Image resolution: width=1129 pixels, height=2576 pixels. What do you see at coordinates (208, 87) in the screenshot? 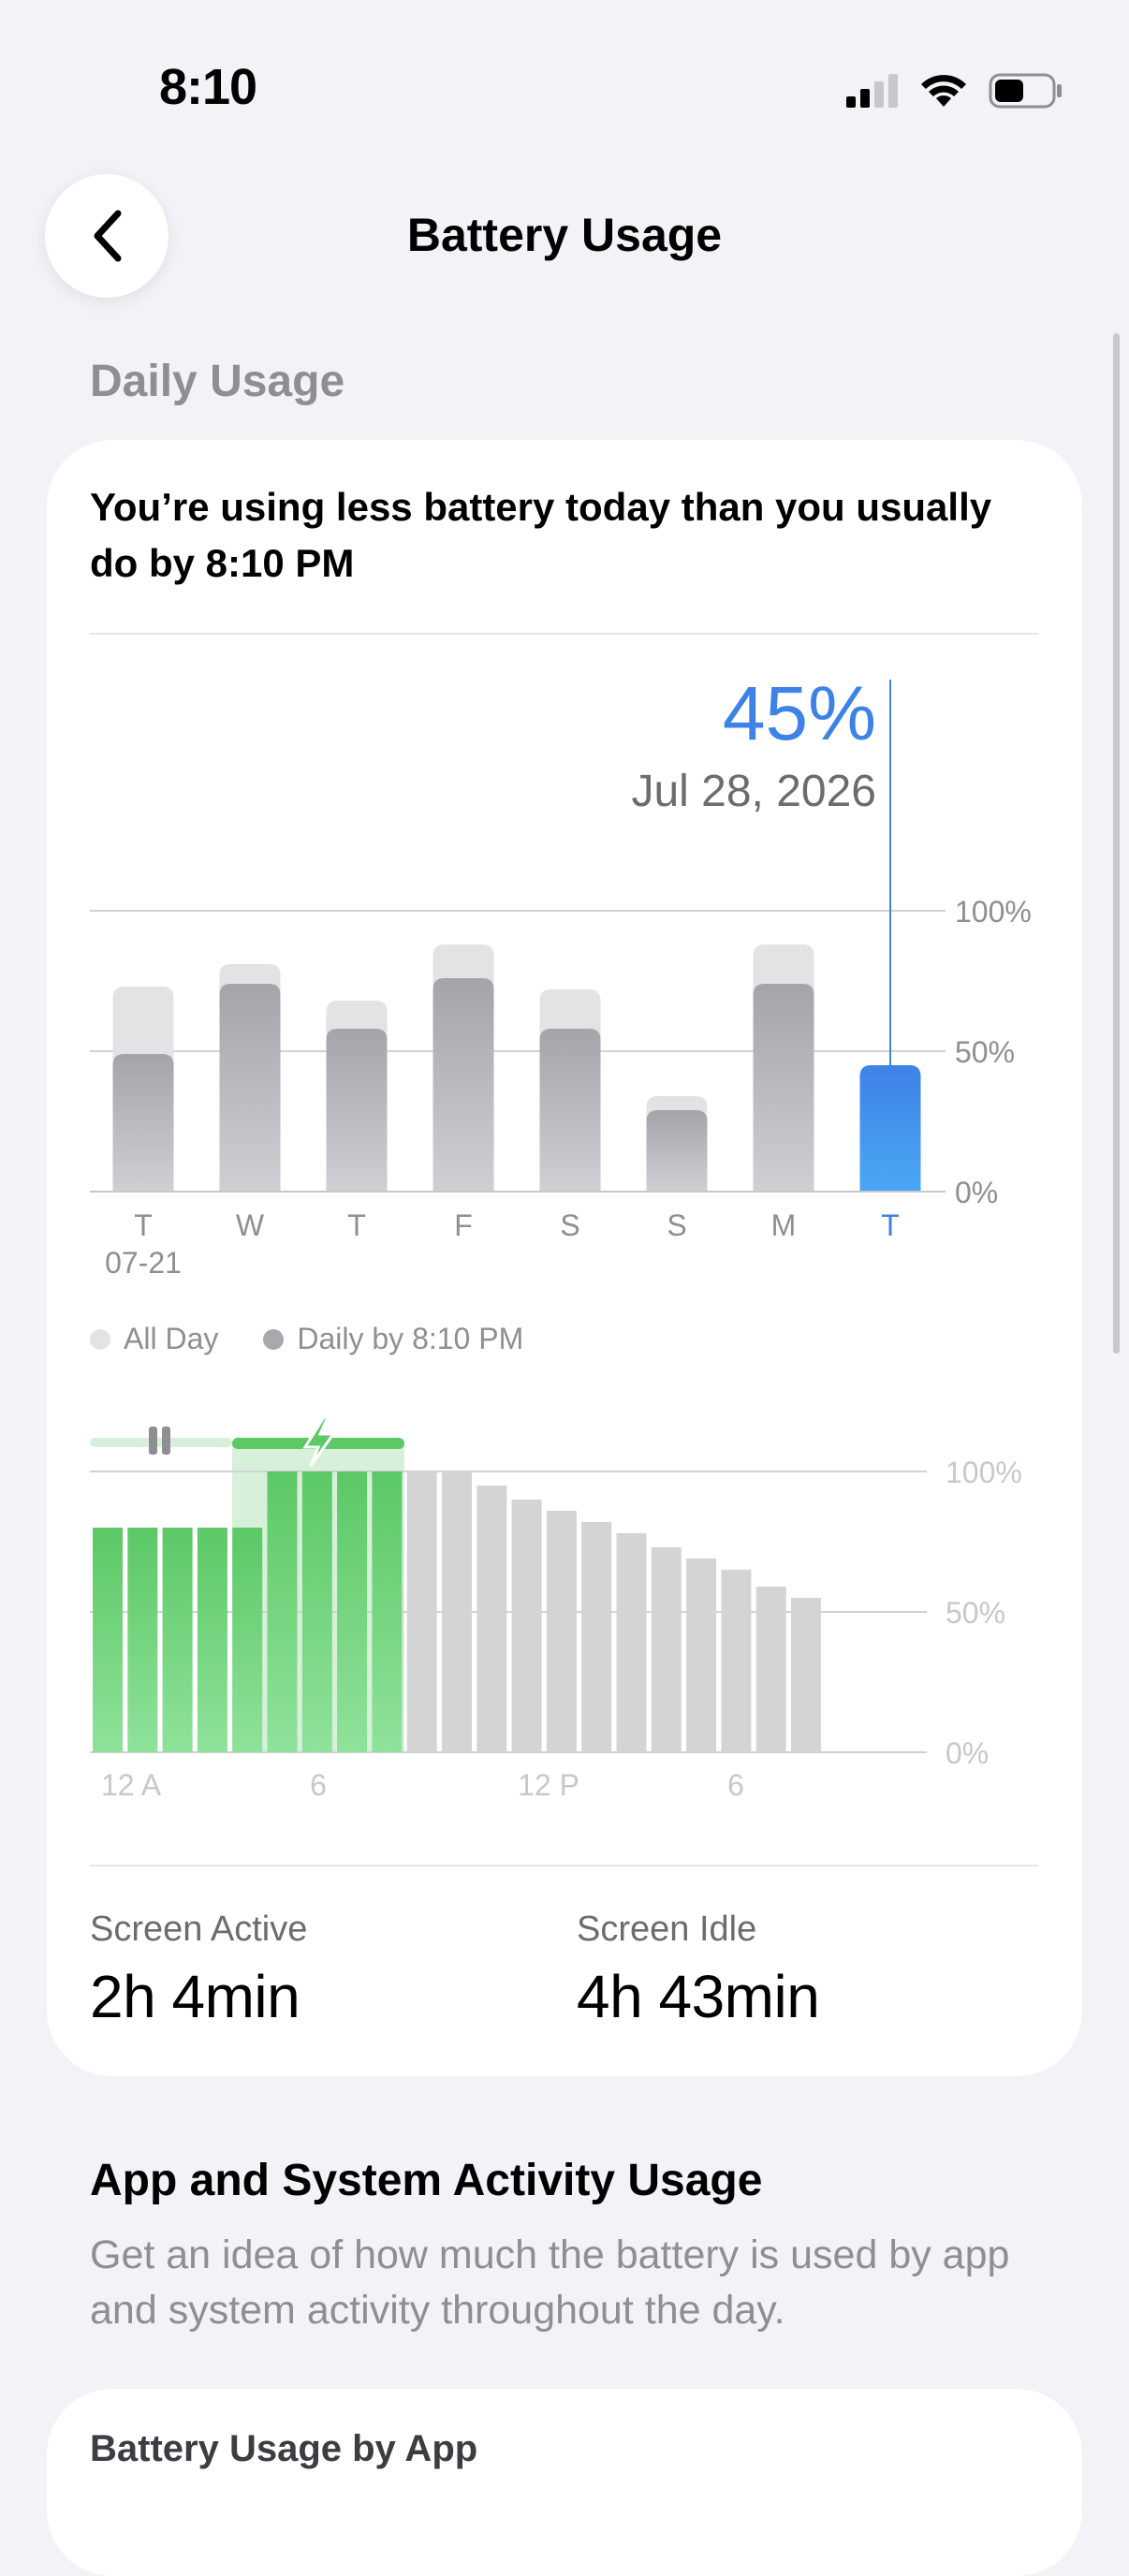
I see `status-time: 8:10` at bounding box center [208, 87].